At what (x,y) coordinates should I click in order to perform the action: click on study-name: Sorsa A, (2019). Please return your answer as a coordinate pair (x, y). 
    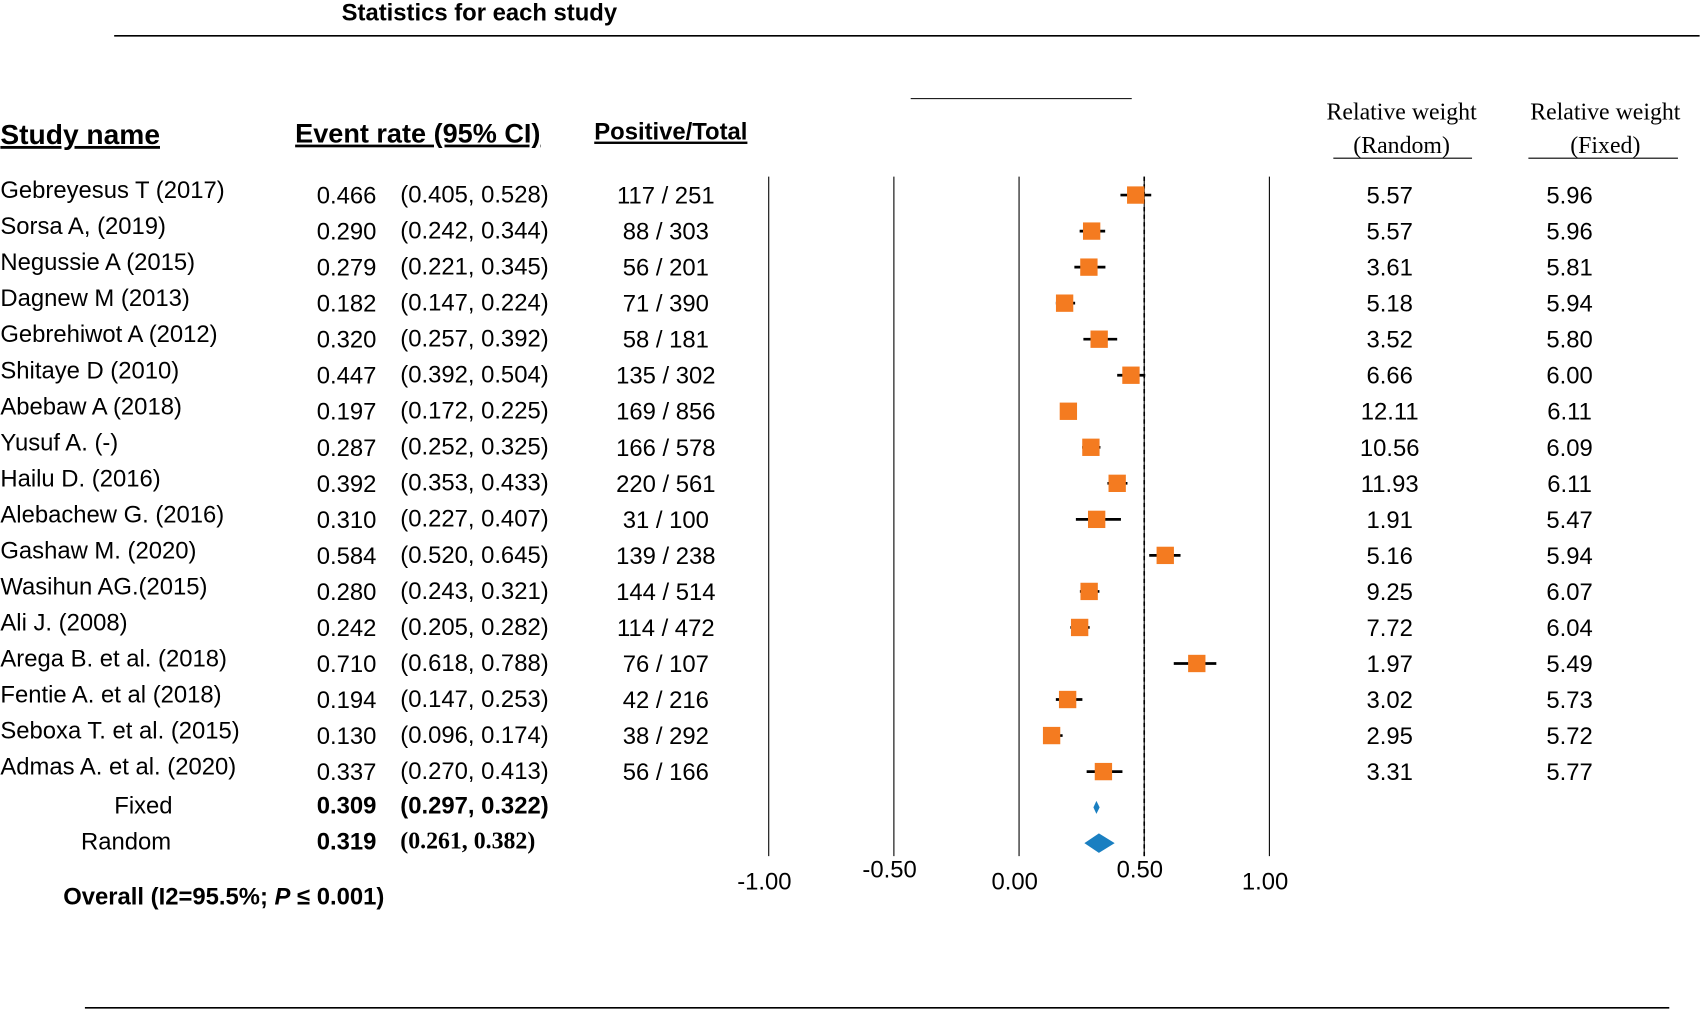
    Looking at the image, I should click on (83, 226).